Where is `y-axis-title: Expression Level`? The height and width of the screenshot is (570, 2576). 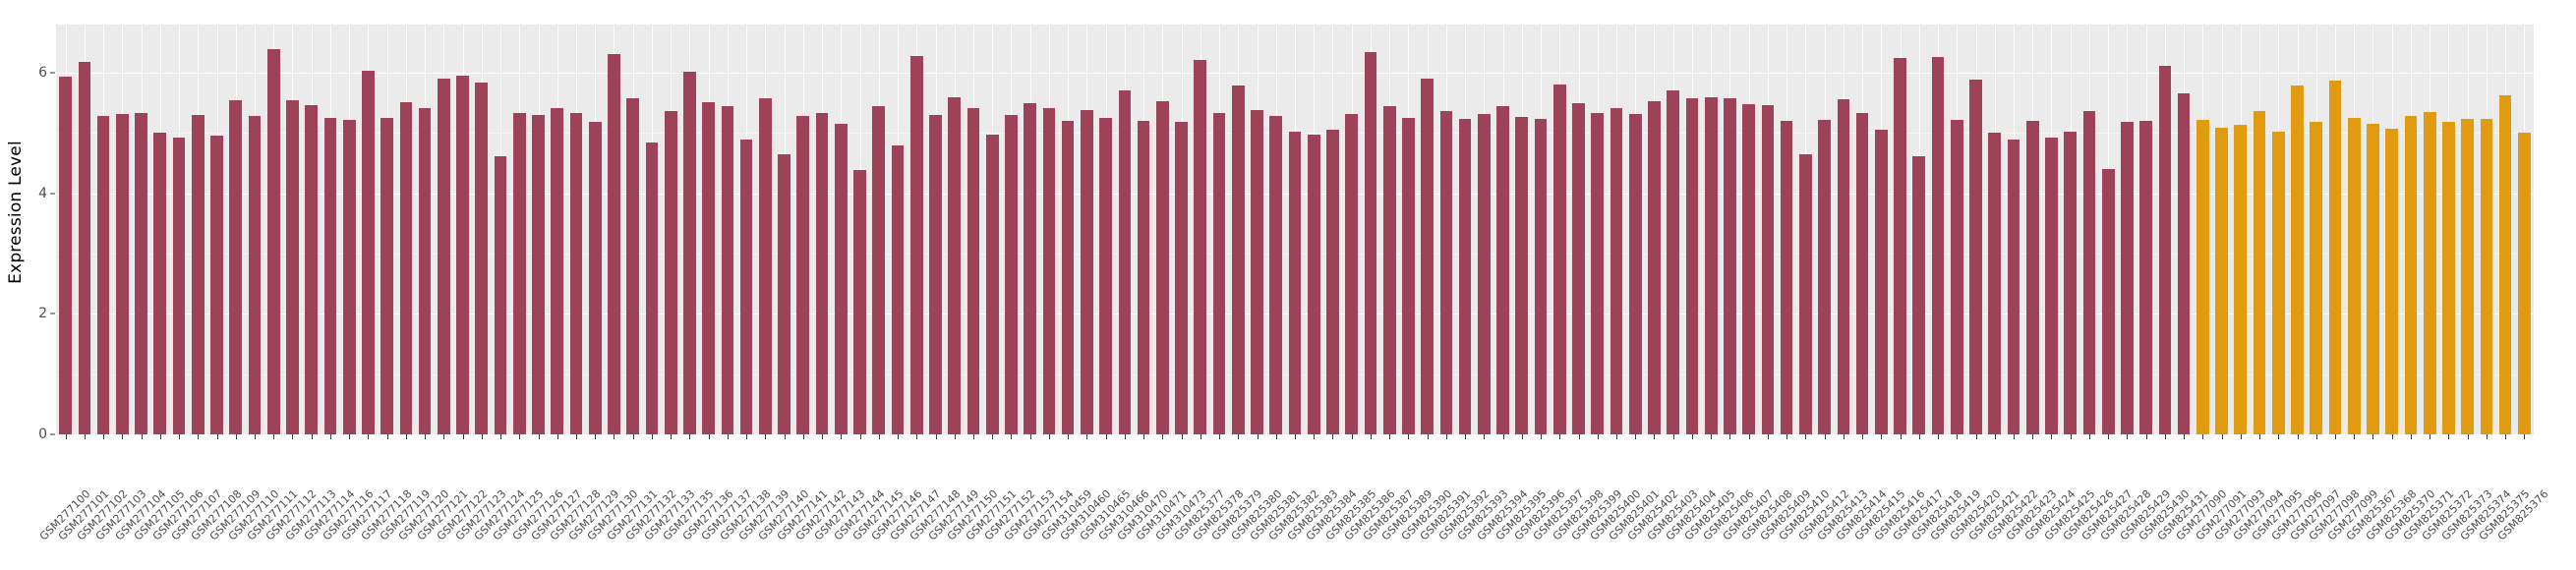
y-axis-title: Expression Level is located at coordinates (15, 212).